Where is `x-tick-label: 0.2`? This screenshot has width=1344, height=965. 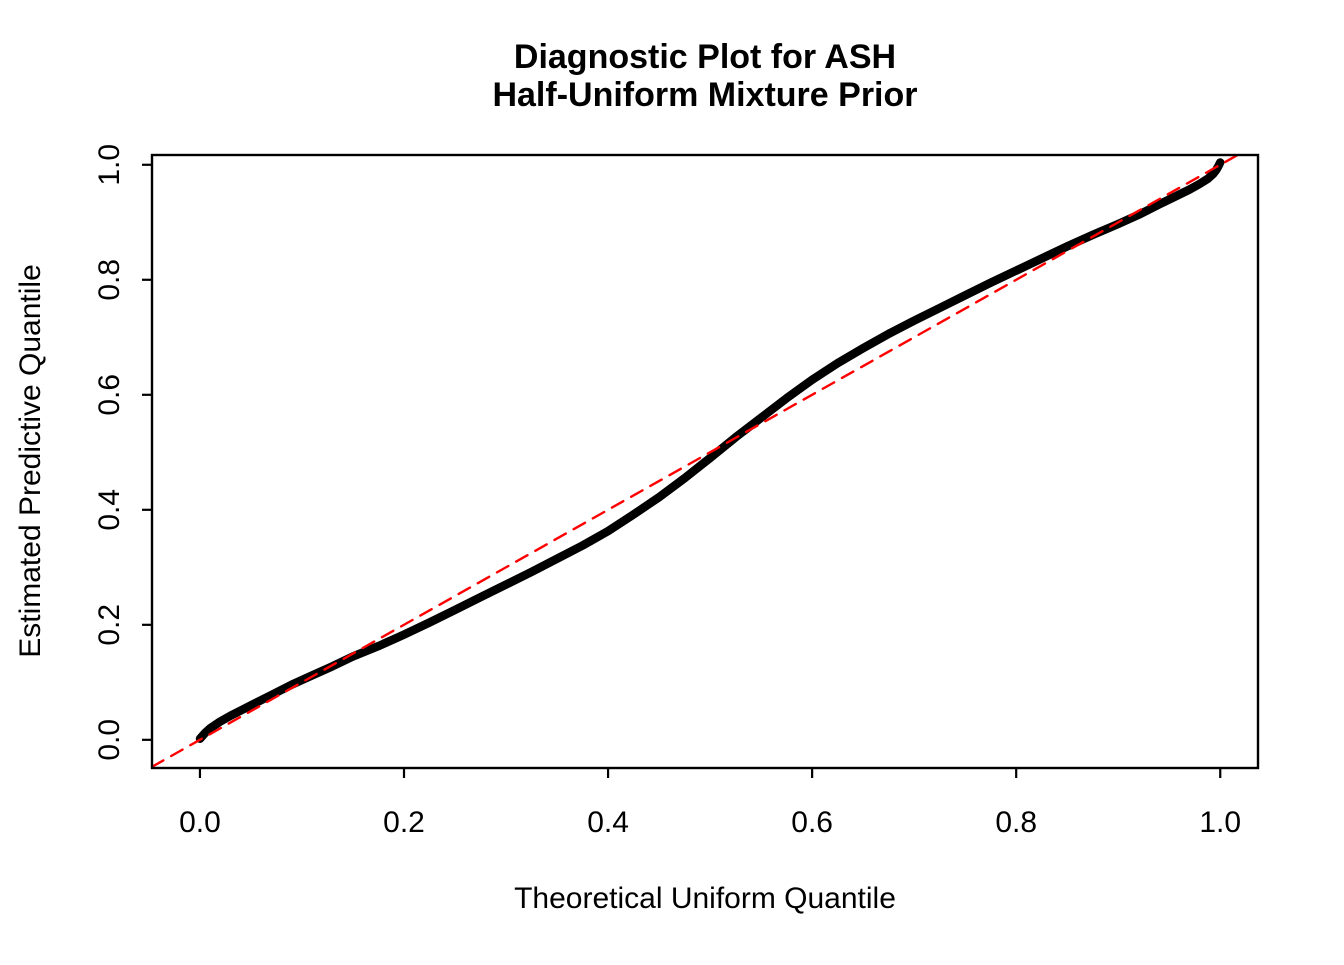 x-tick-label: 0.2 is located at coordinates (404, 822).